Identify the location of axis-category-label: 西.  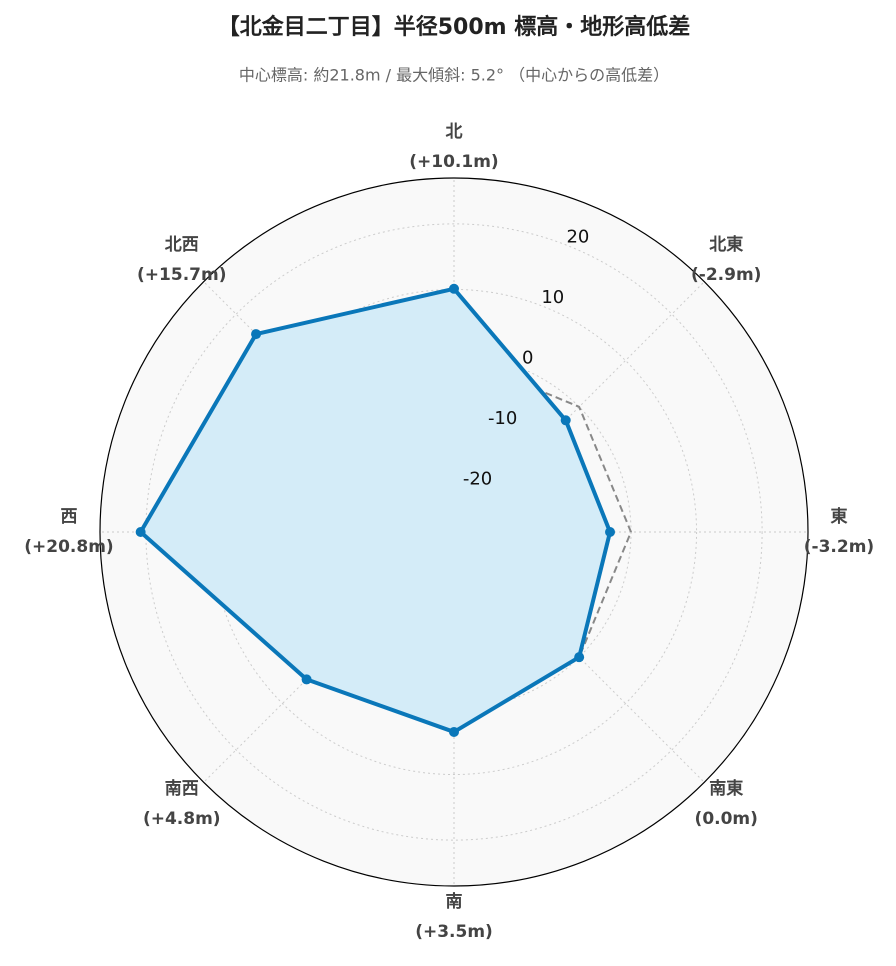
(69, 517).